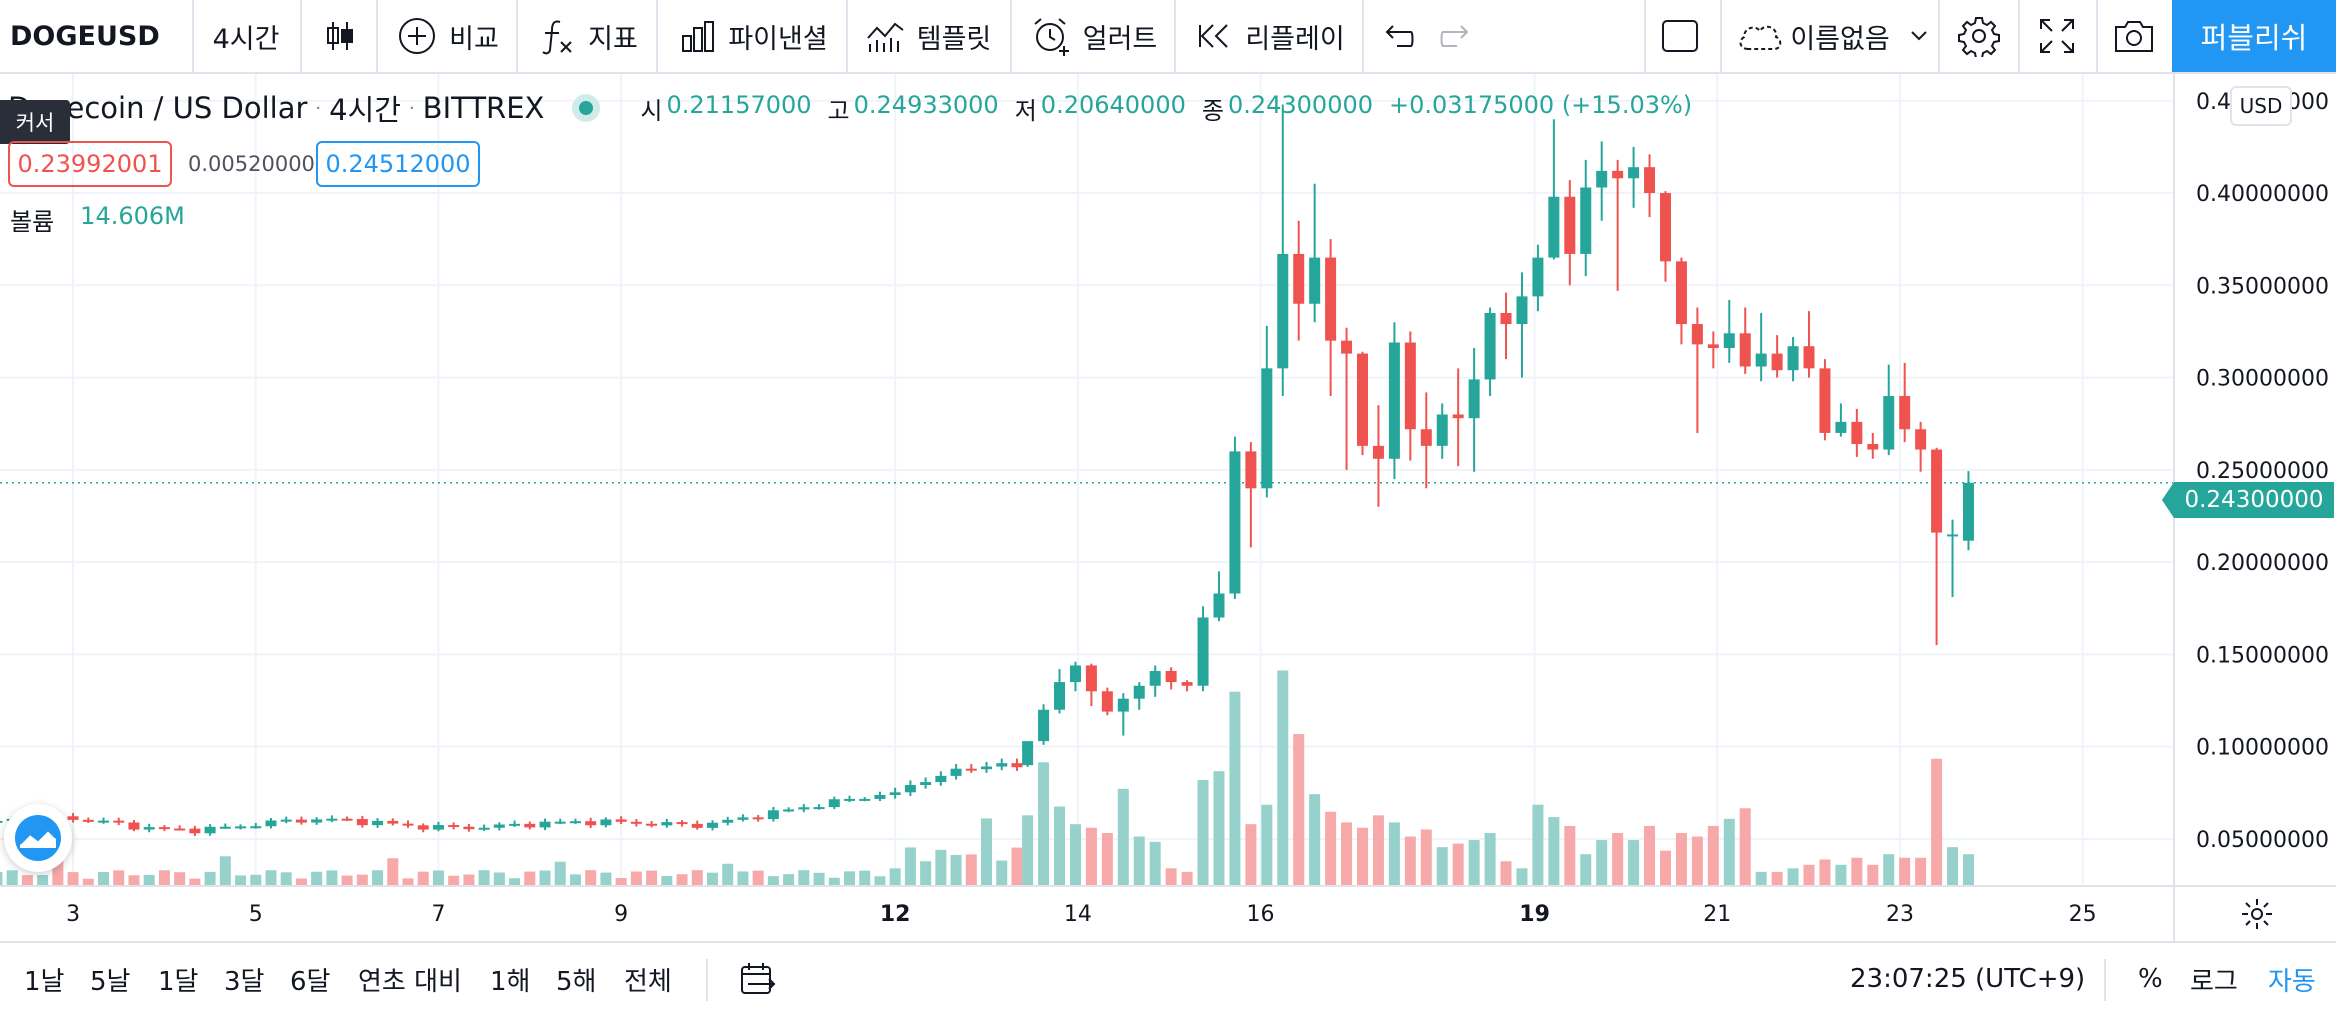 This screenshot has height=1018, width=2336. I want to click on time-tick-label: 5, so click(256, 914).